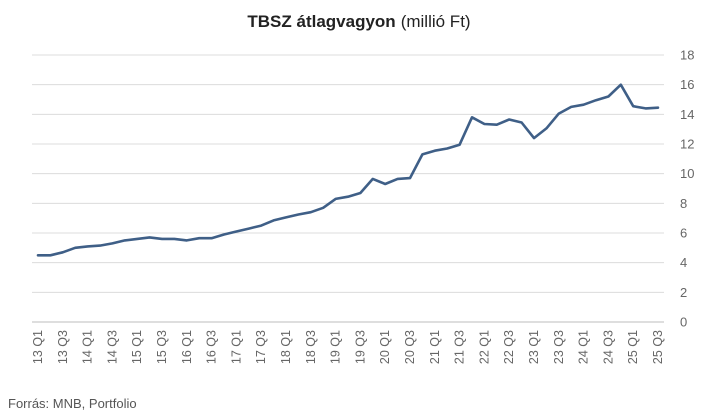 This screenshot has height=415, width=718. I want to click on y-tick-label-16: 16, so click(687, 84).